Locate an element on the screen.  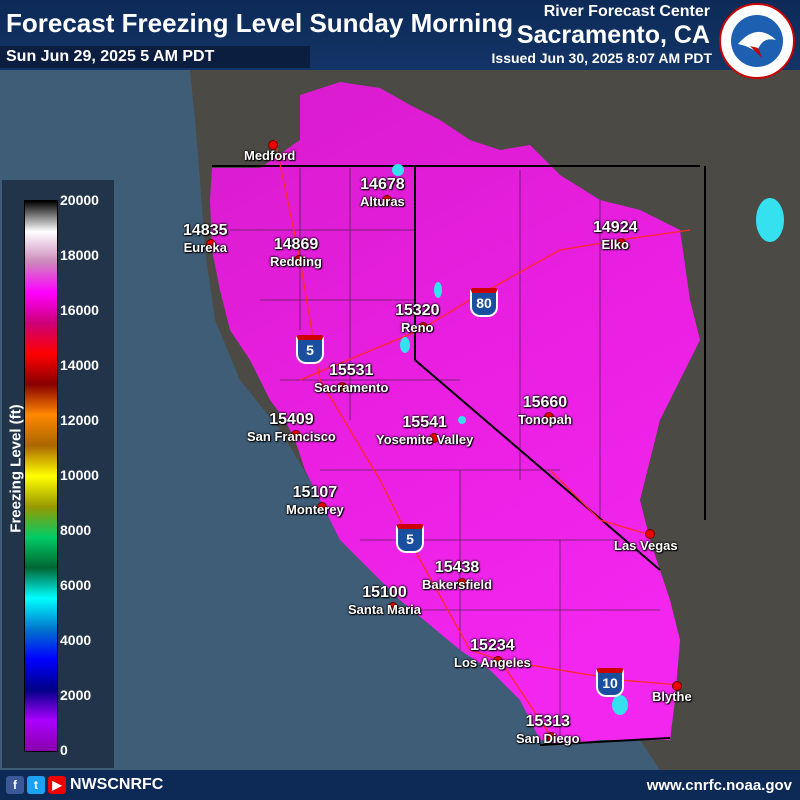
facebook-icon: f is located at coordinates (15, 785).